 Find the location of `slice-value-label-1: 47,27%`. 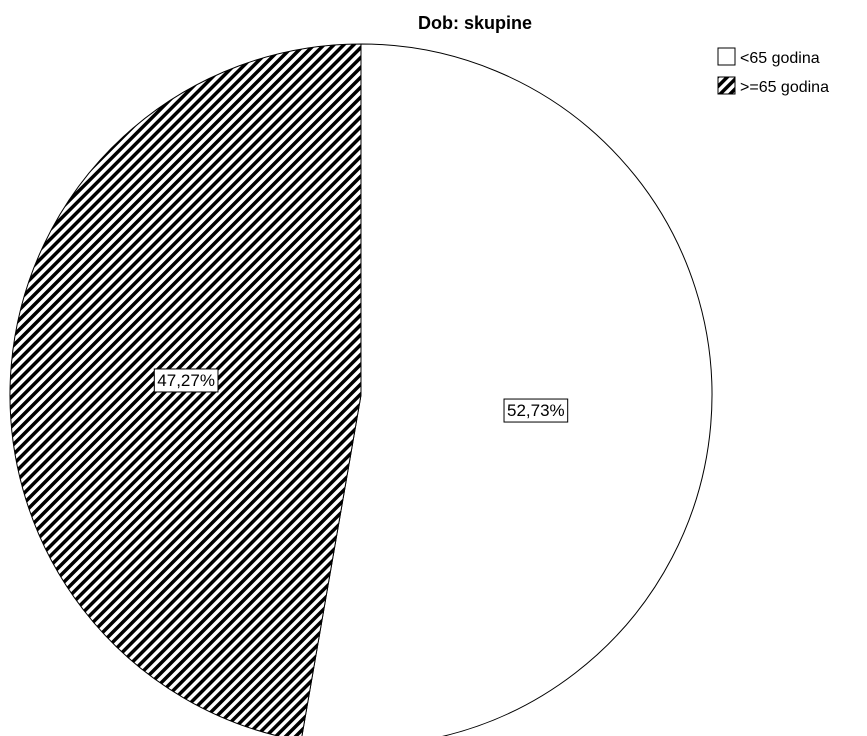

slice-value-label-1: 47,27% is located at coordinates (186, 380).